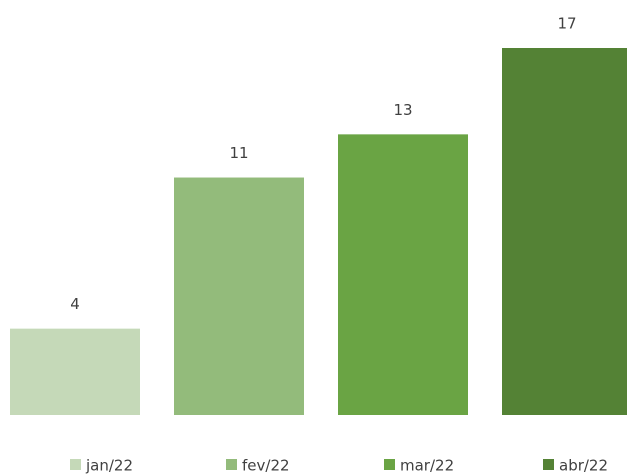 This screenshot has width=627, height=476. Describe the element at coordinates (583, 466) in the screenshot. I see `legend-label: abr/22` at that location.